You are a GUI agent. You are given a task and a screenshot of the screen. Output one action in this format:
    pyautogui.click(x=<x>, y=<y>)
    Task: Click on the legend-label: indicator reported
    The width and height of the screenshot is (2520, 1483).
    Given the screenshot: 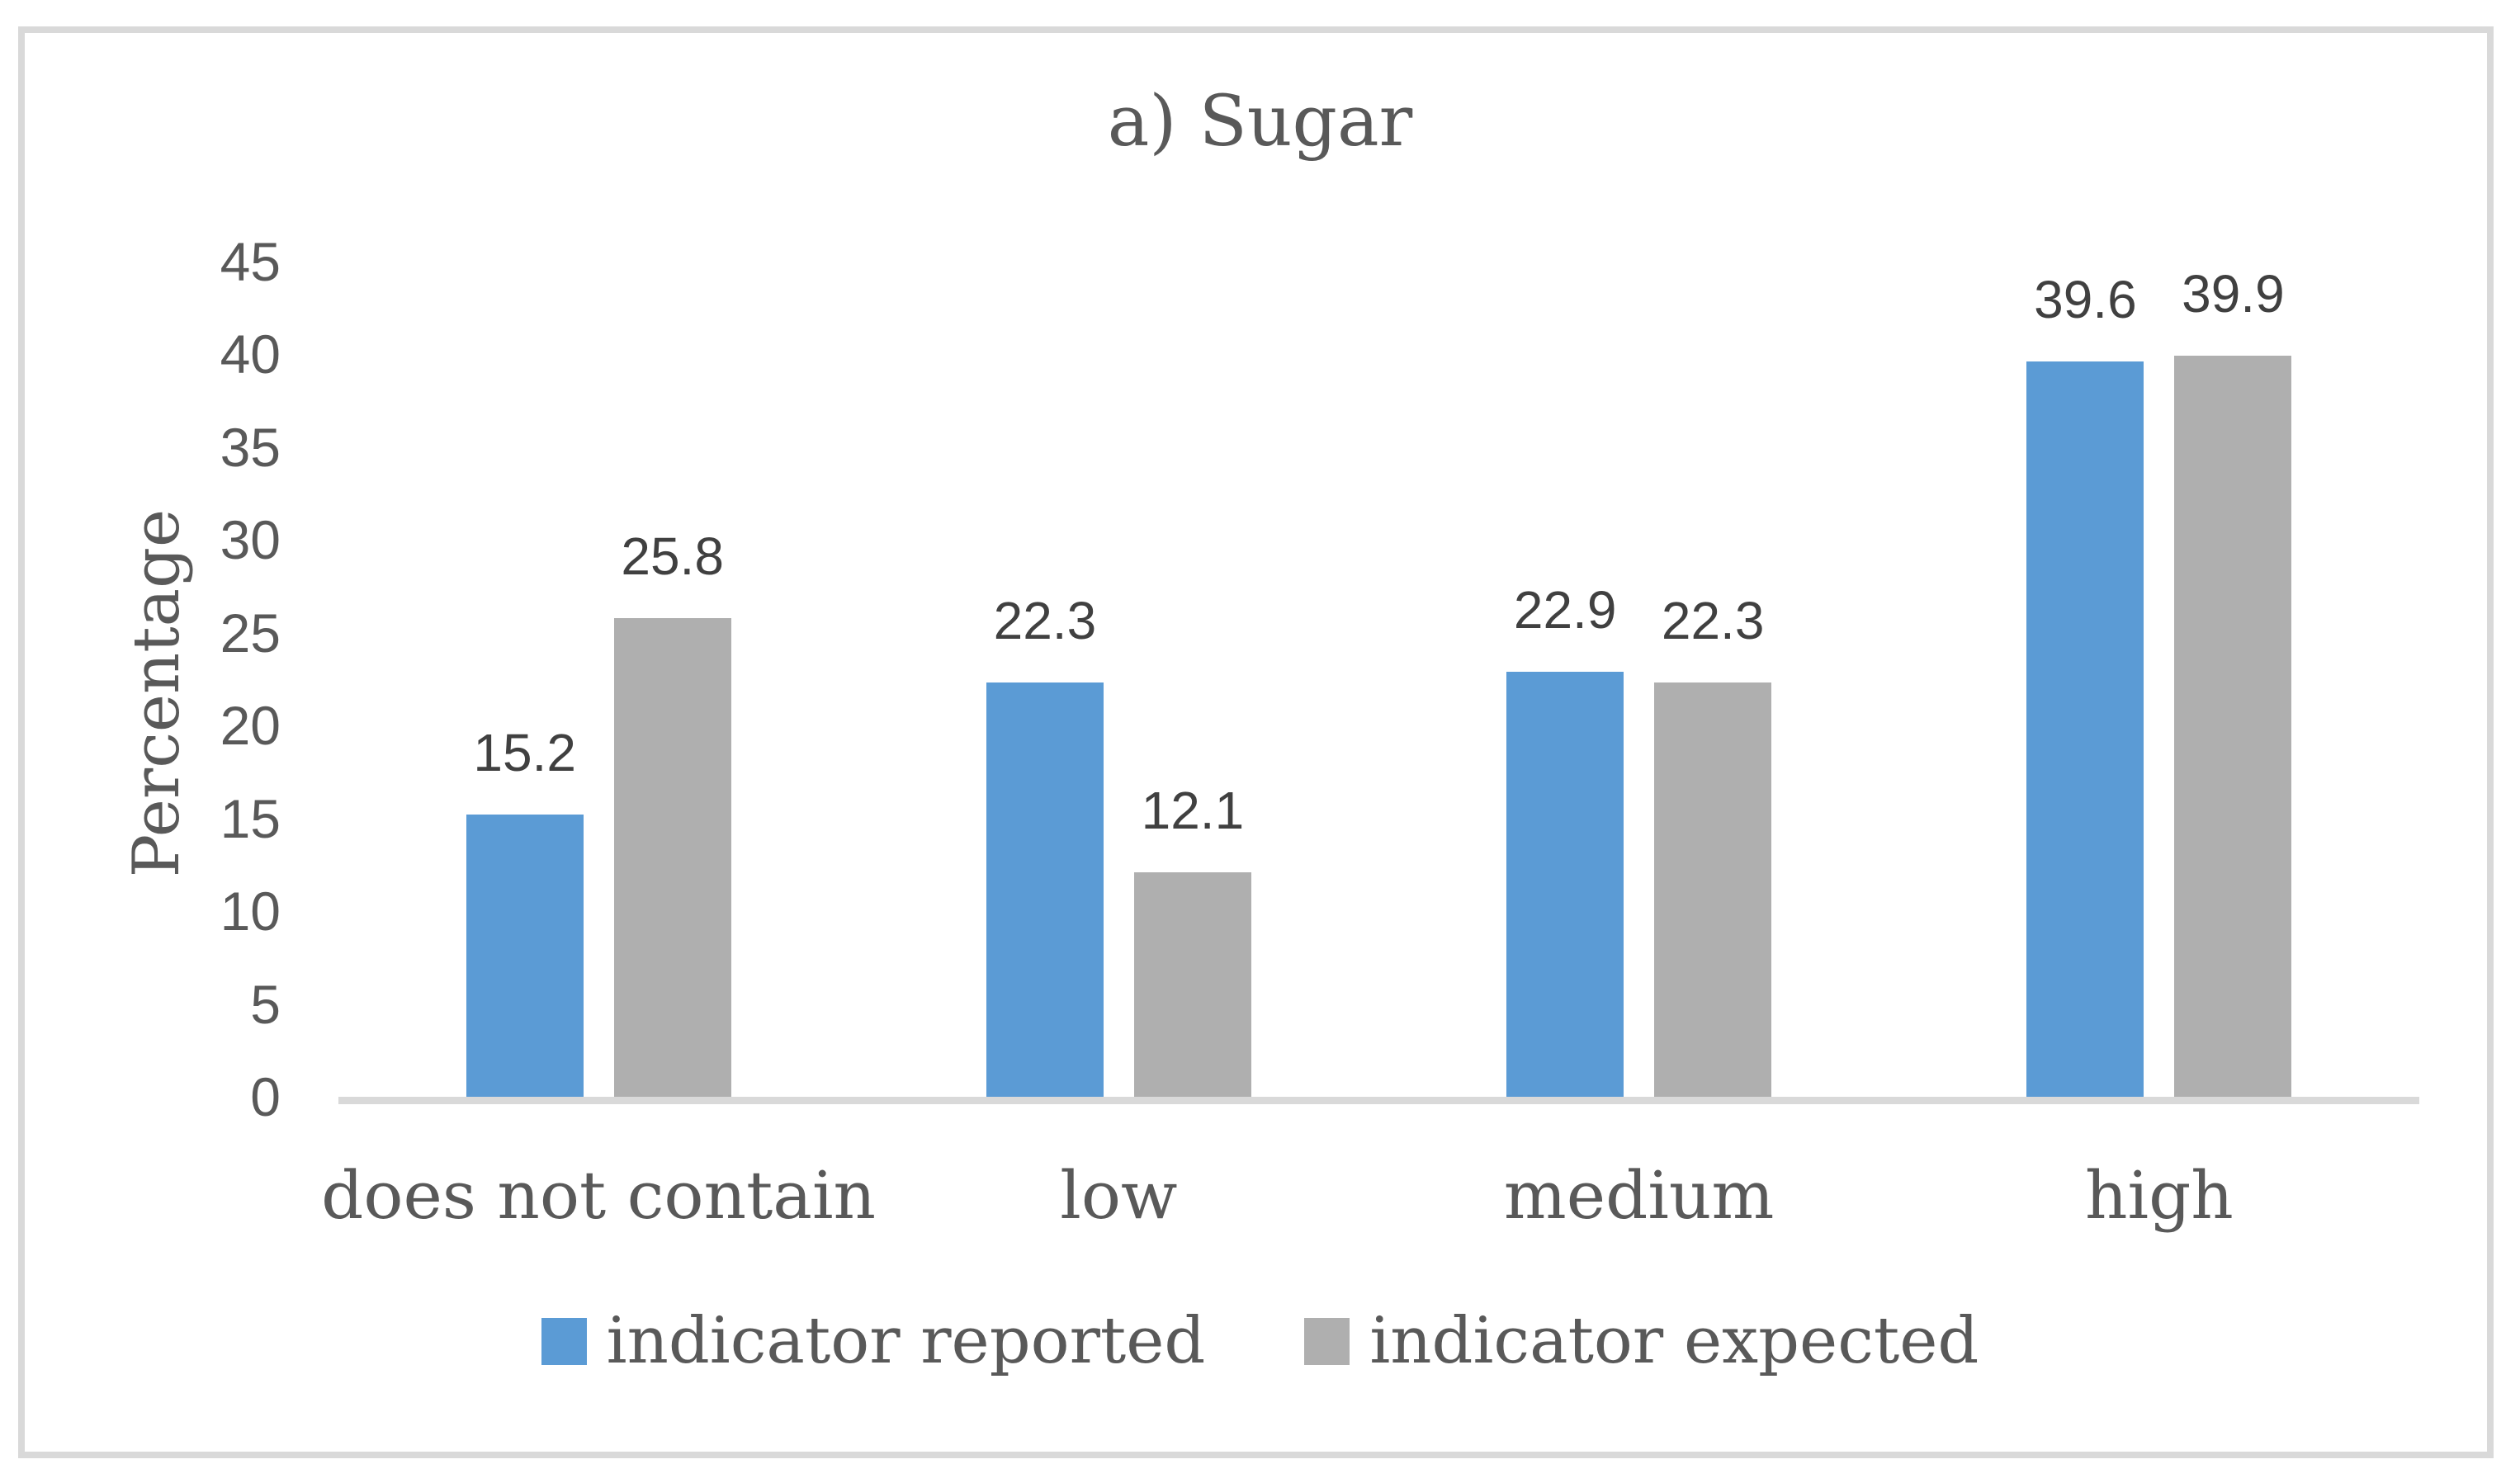 What is the action you would take?
    pyautogui.click(x=906, y=1341)
    